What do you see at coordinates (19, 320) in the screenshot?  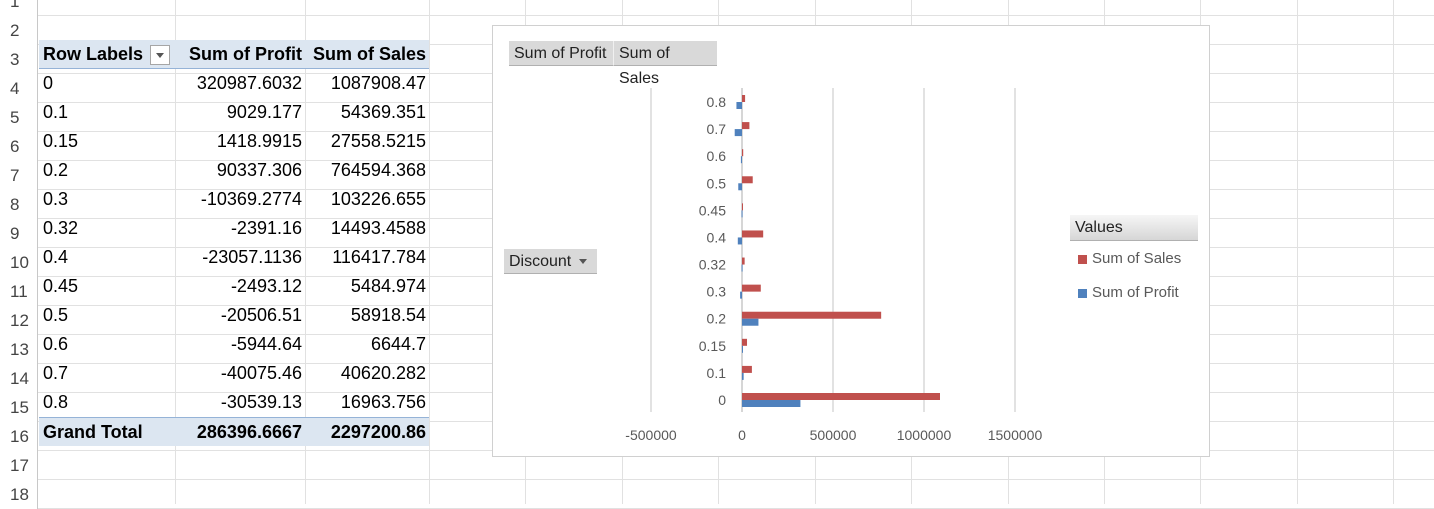 I see `row-number: 12` at bounding box center [19, 320].